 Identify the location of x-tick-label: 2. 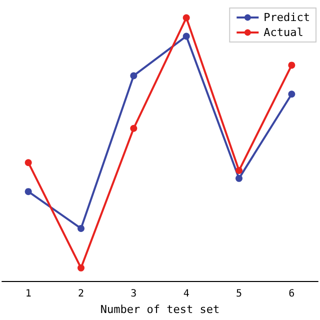
(81, 294).